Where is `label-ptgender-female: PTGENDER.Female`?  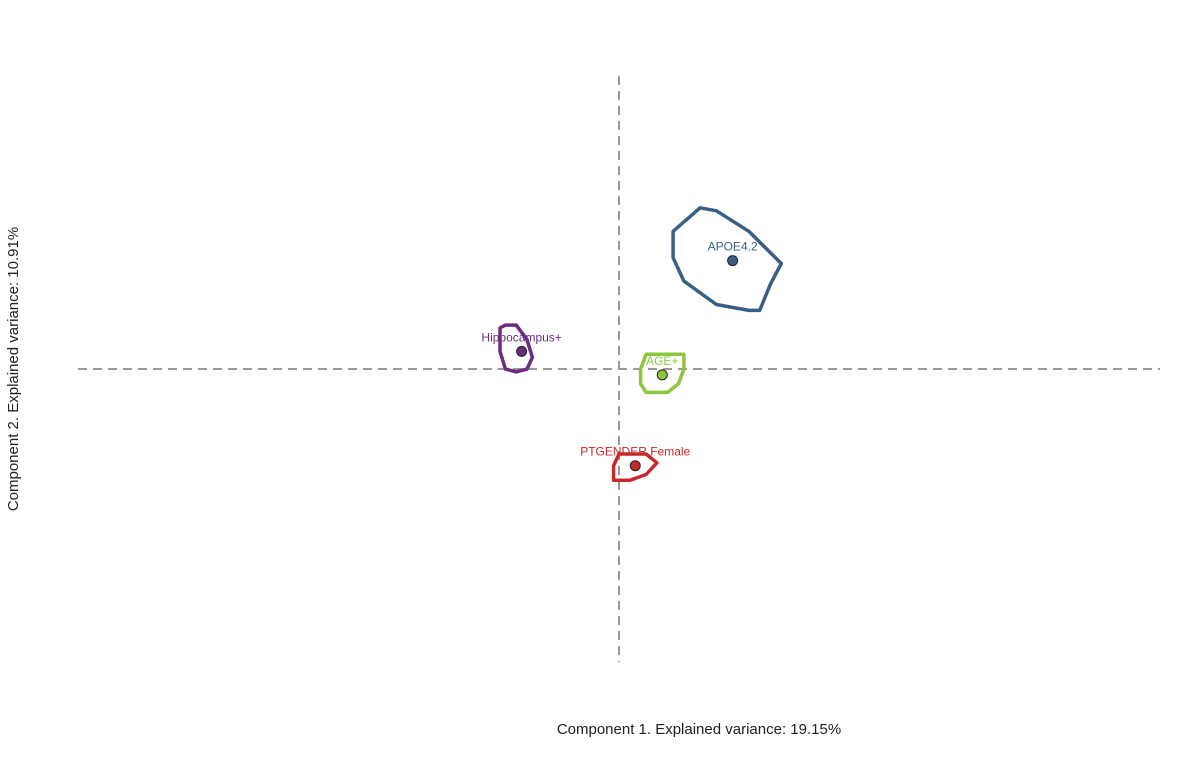 label-ptgender-female: PTGENDER.Female is located at coordinates (635, 452).